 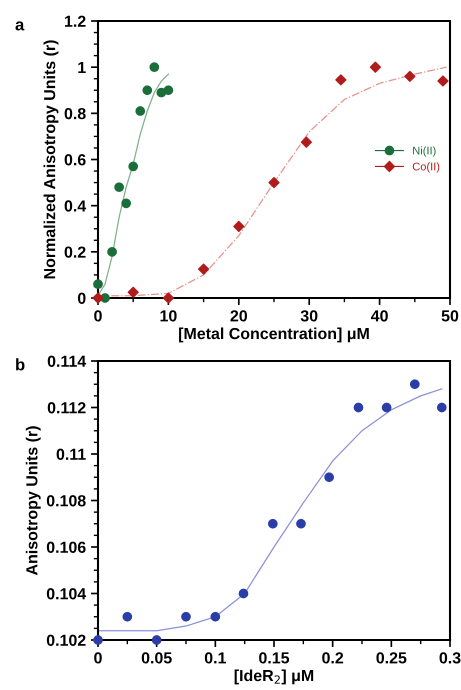 What do you see at coordinates (67, 408) in the screenshot?
I see `y-tick-label: 0.112` at bounding box center [67, 408].